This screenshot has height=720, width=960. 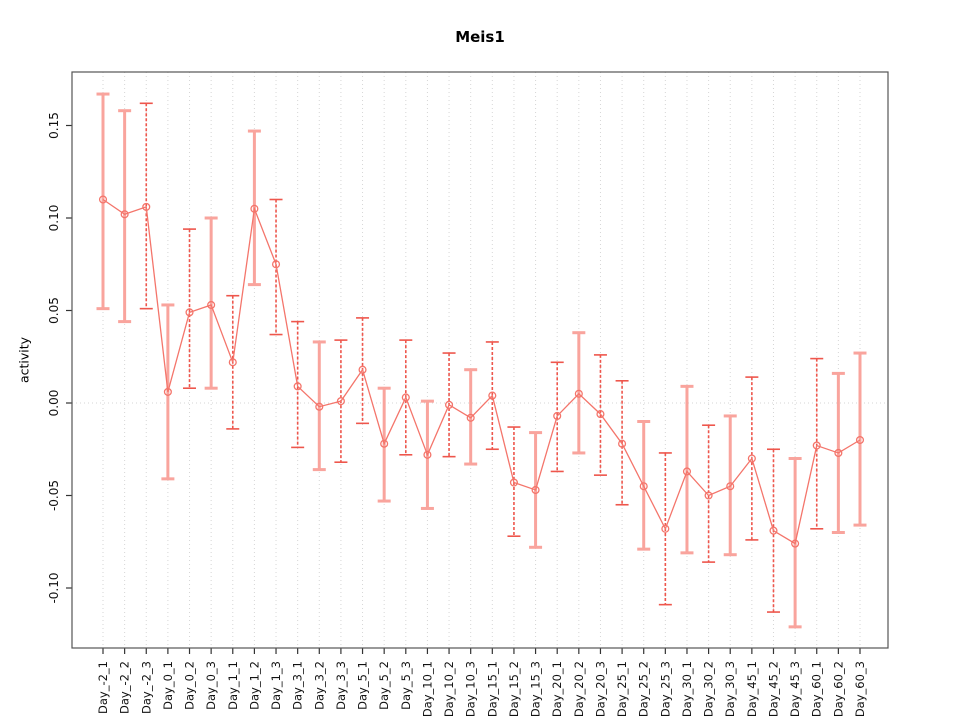 What do you see at coordinates (54, 495) in the screenshot?
I see `y-tick-label: -0.05` at bounding box center [54, 495].